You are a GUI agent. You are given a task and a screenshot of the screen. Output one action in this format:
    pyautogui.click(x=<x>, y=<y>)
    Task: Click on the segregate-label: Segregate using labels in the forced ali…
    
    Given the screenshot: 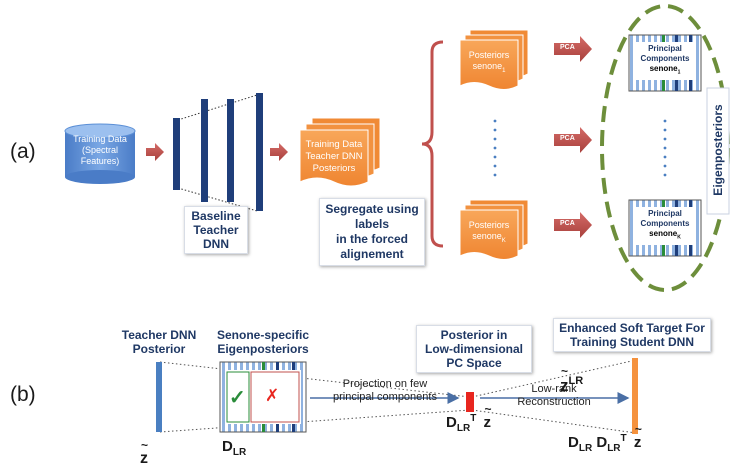 What is the action you would take?
    pyautogui.click(x=372, y=232)
    